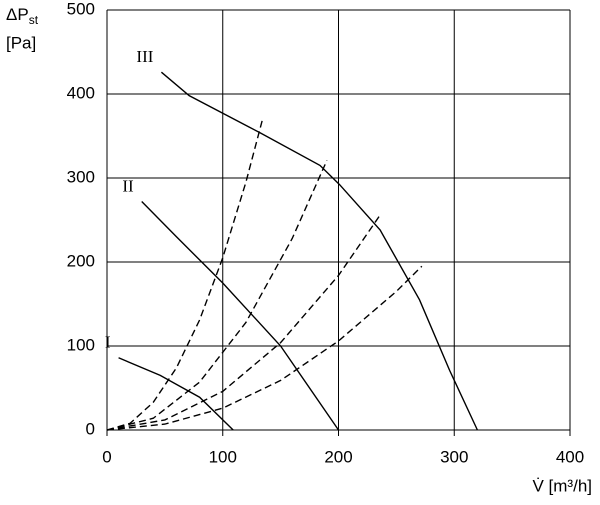  I want to click on y-label-subscript: st, so click(34, 20).